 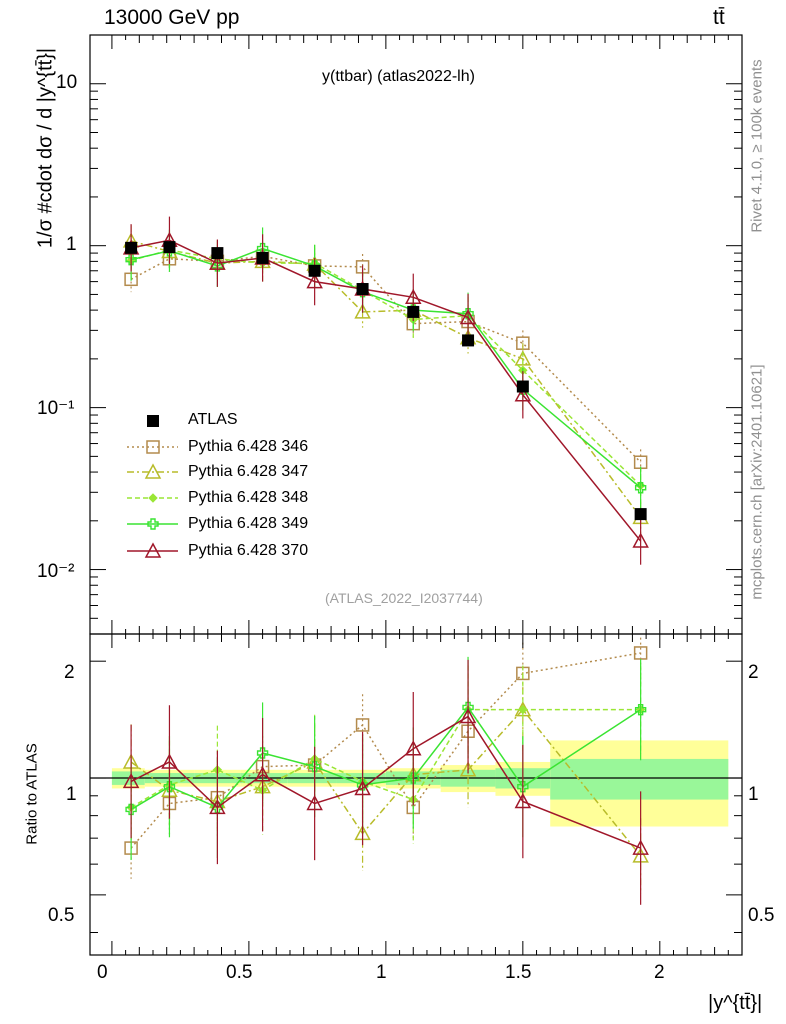 What do you see at coordinates (56, 408) in the screenshot?
I see `y-tick-label: 10⁻¹` at bounding box center [56, 408].